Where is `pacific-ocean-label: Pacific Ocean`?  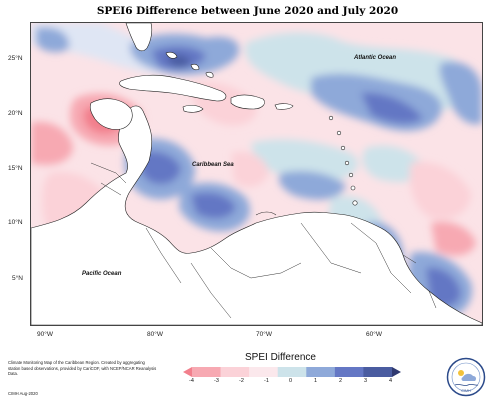 pacific-ocean-label: Pacific Ocean is located at coordinates (102, 274).